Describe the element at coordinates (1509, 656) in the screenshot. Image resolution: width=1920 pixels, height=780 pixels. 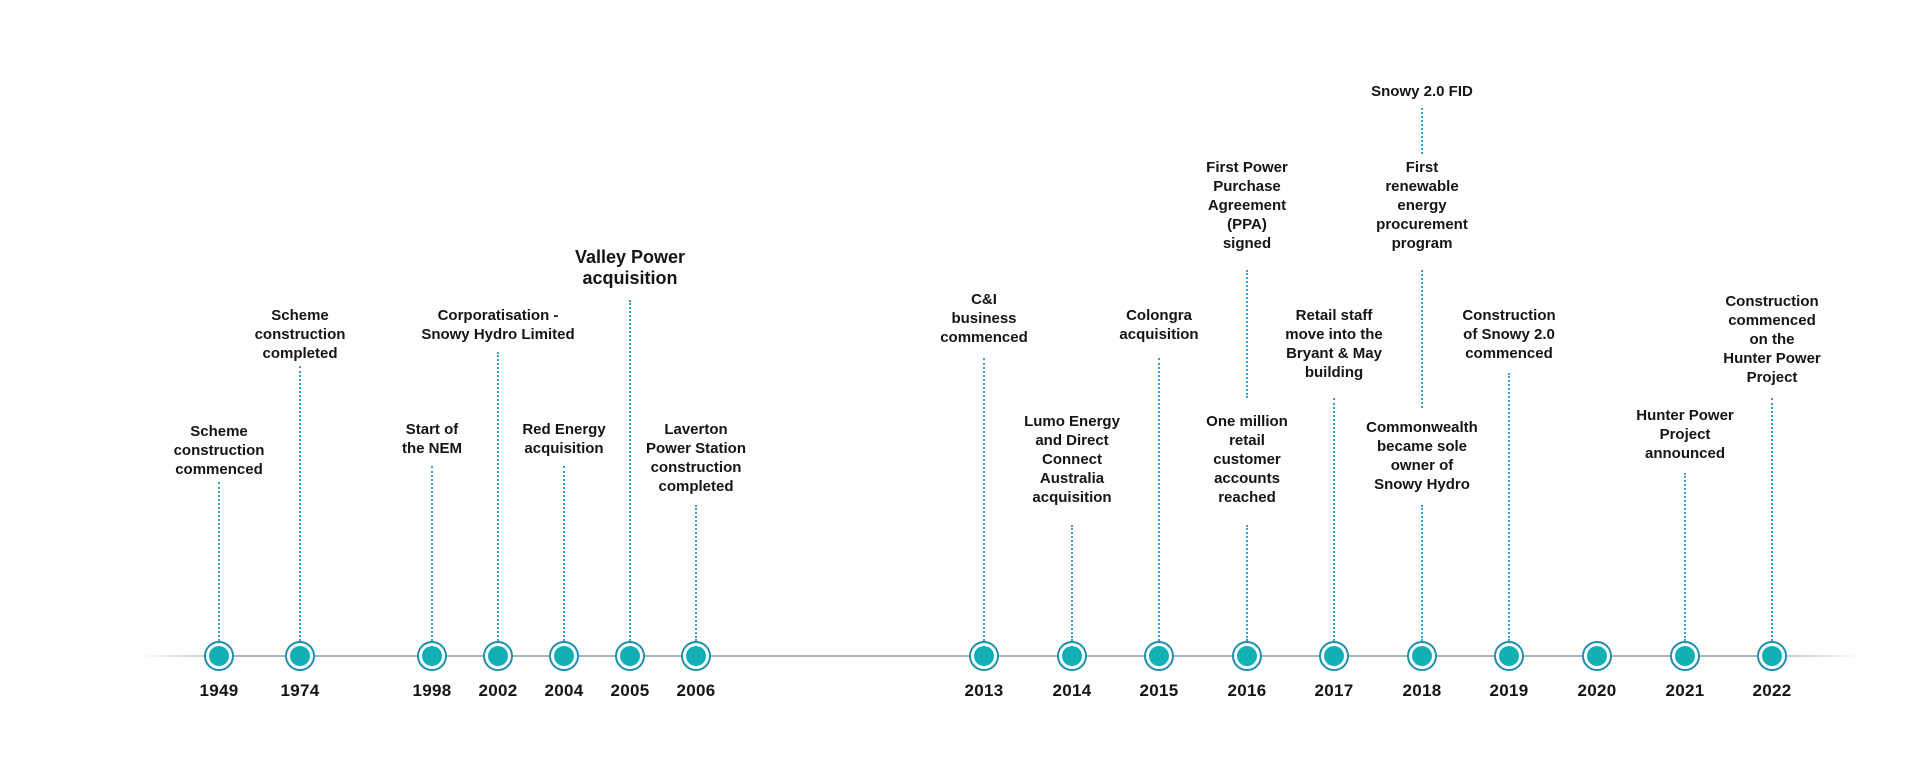
I see `timeline-node-2019` at that location.